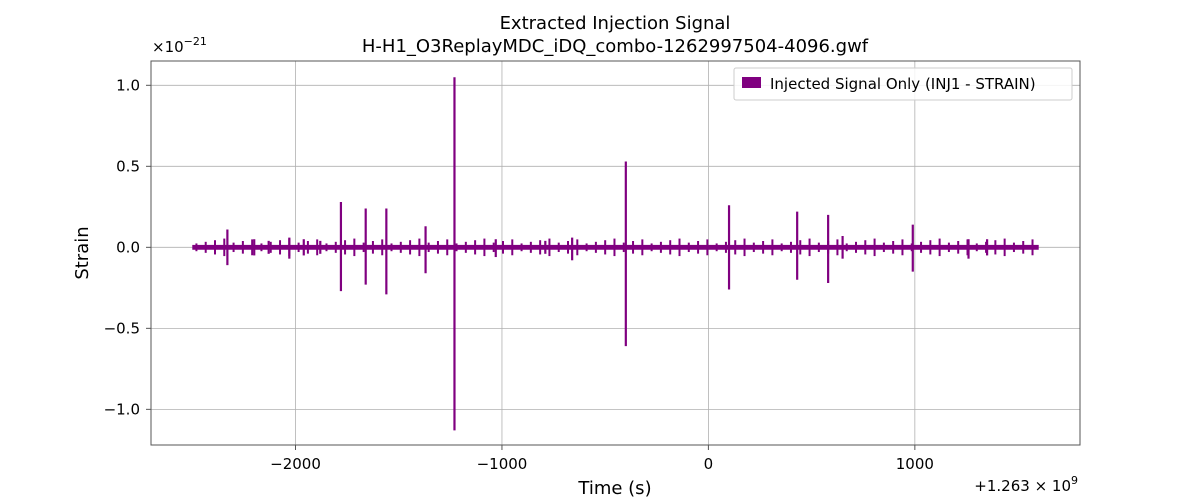  I want to click on chart-title: Extracted Injection Signal, so click(615, 23).